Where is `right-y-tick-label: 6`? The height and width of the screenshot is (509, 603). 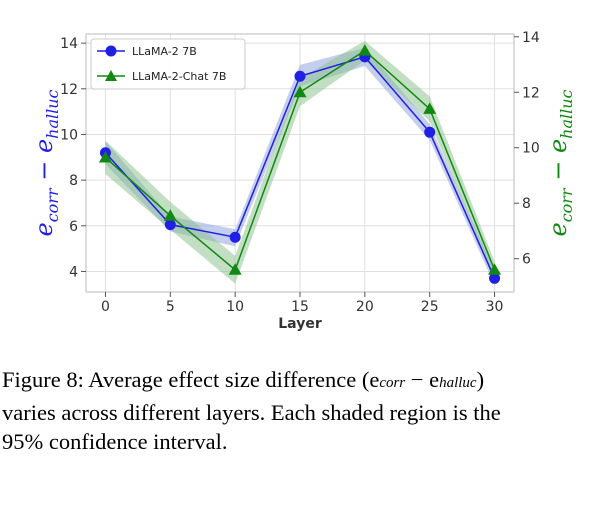 right-y-tick-label: 6 is located at coordinates (526, 260).